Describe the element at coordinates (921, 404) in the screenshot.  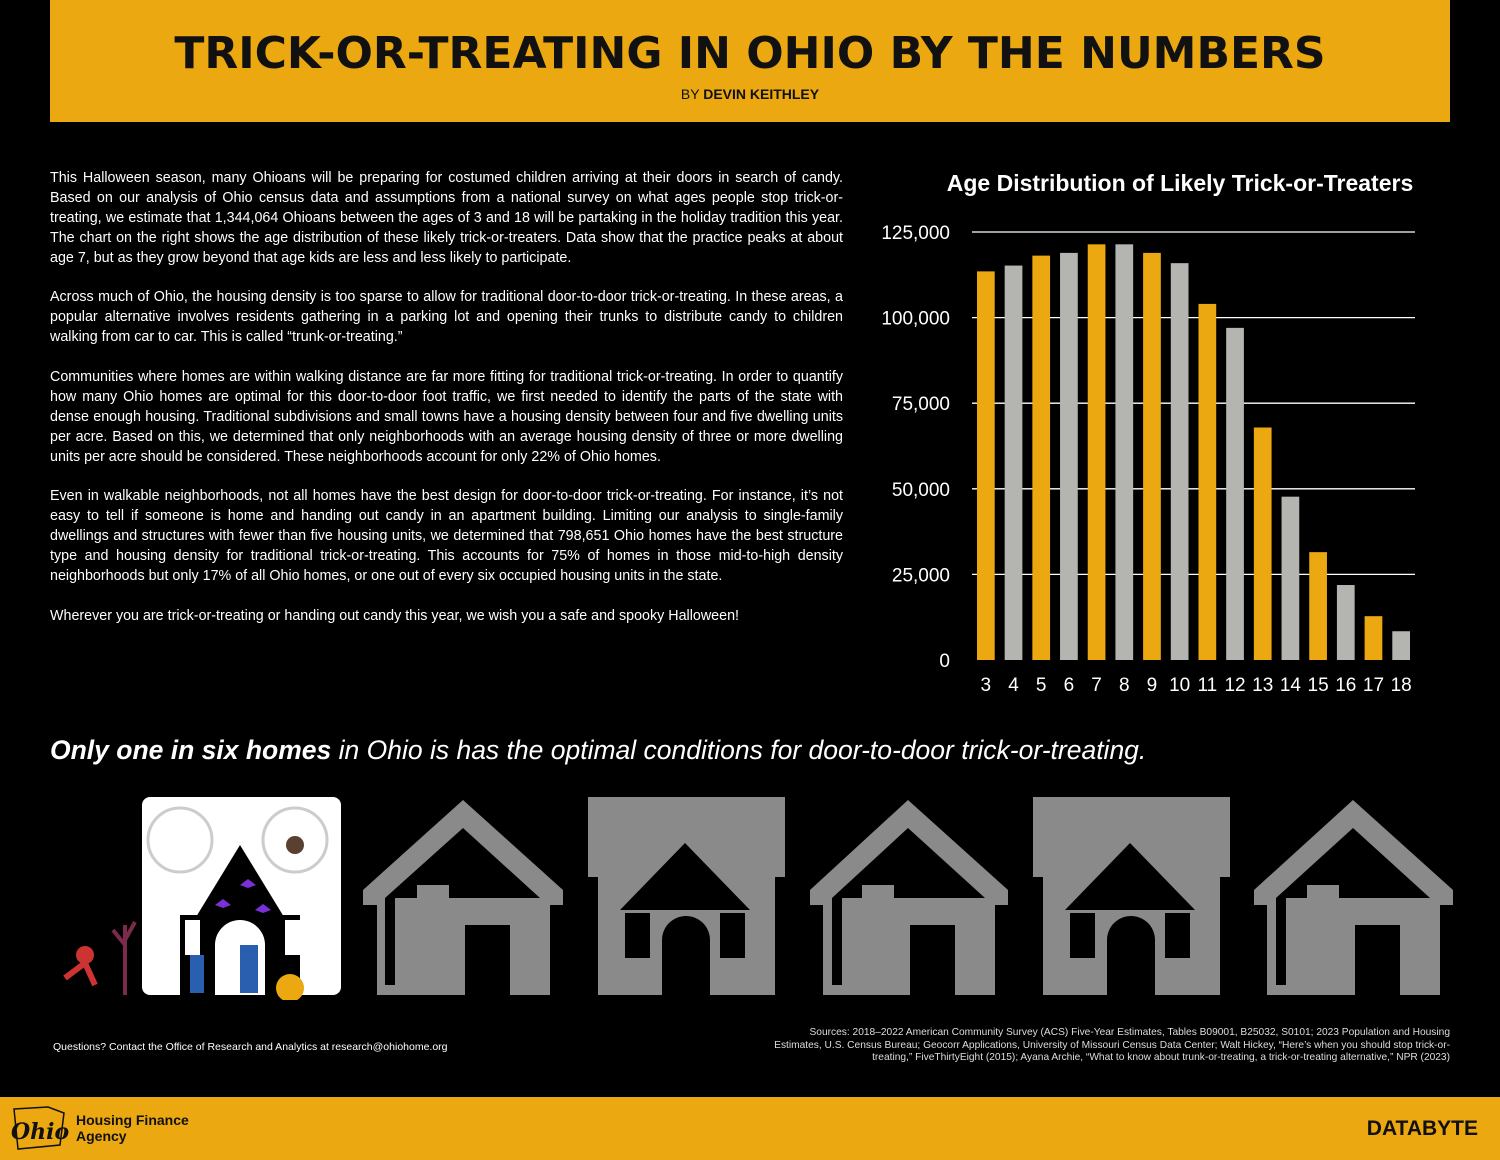
I see `y-tick-label: 75,000` at that location.